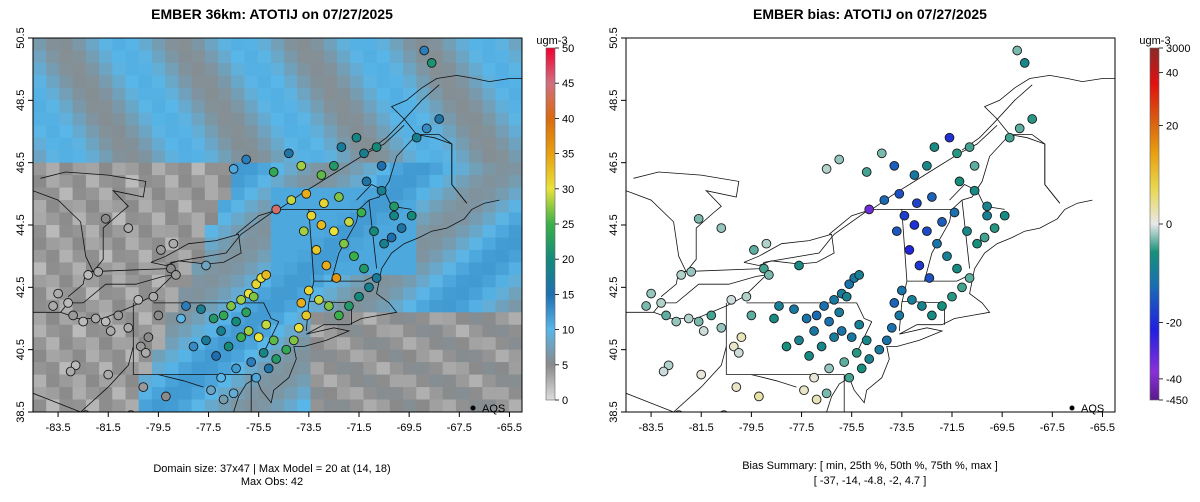  What do you see at coordinates (568, 49) in the screenshot?
I see `colorbar-tick-label: 50` at bounding box center [568, 49].